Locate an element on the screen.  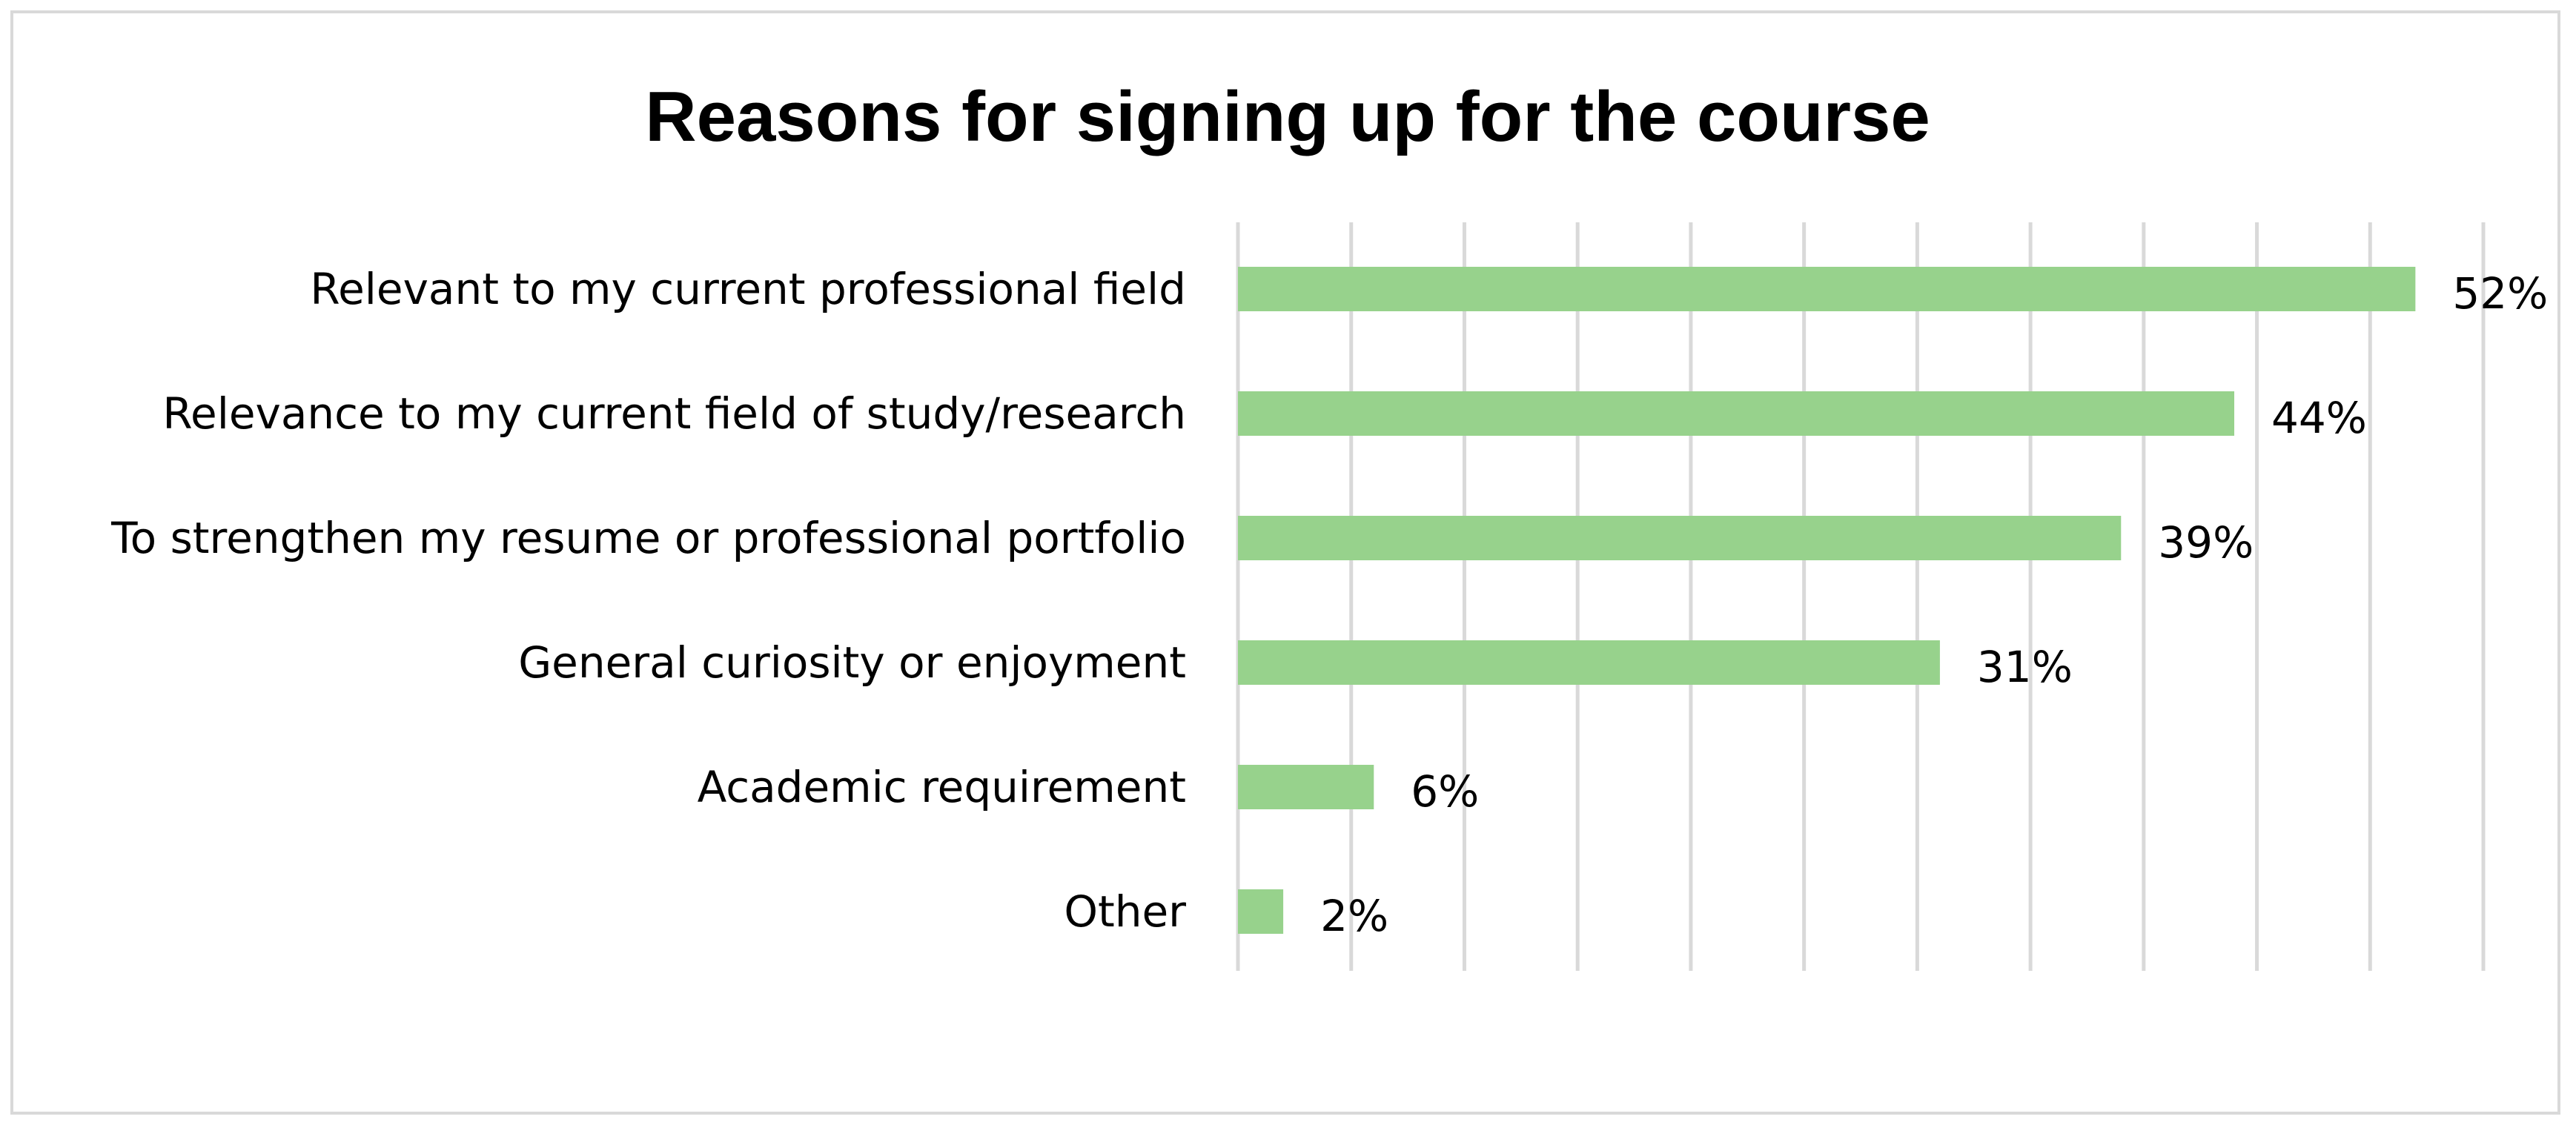
chart-title: Reasons for signing up for the course is located at coordinates (1287, 116).